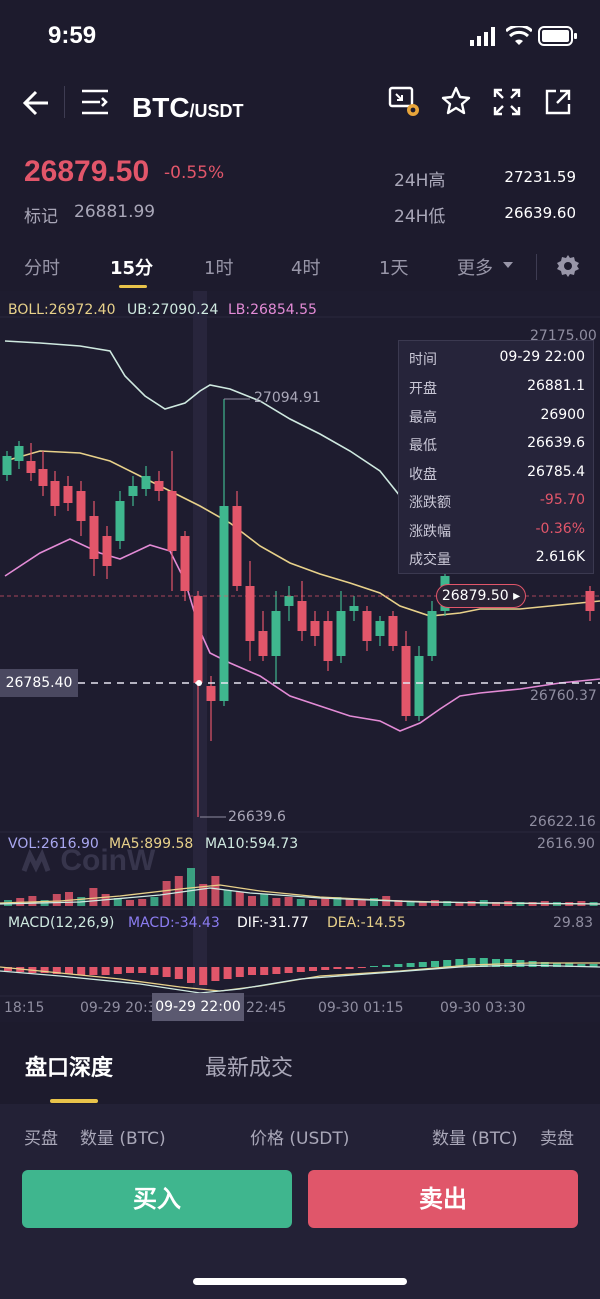 This screenshot has height=1299, width=600. What do you see at coordinates (430, 560) in the screenshot?
I see `tooltip-key: 成交量` at bounding box center [430, 560].